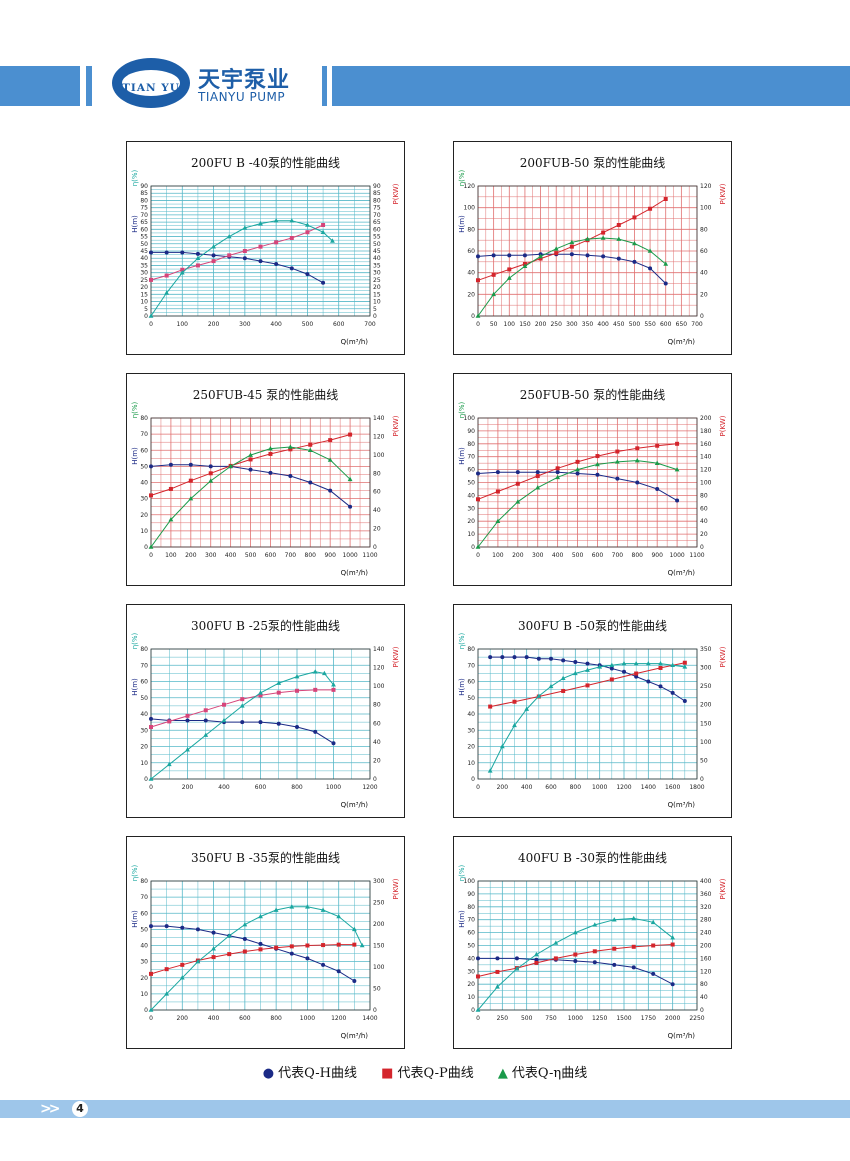  Describe the element at coordinates (587, 714) in the screenshot. I see `plot-grid` at that location.